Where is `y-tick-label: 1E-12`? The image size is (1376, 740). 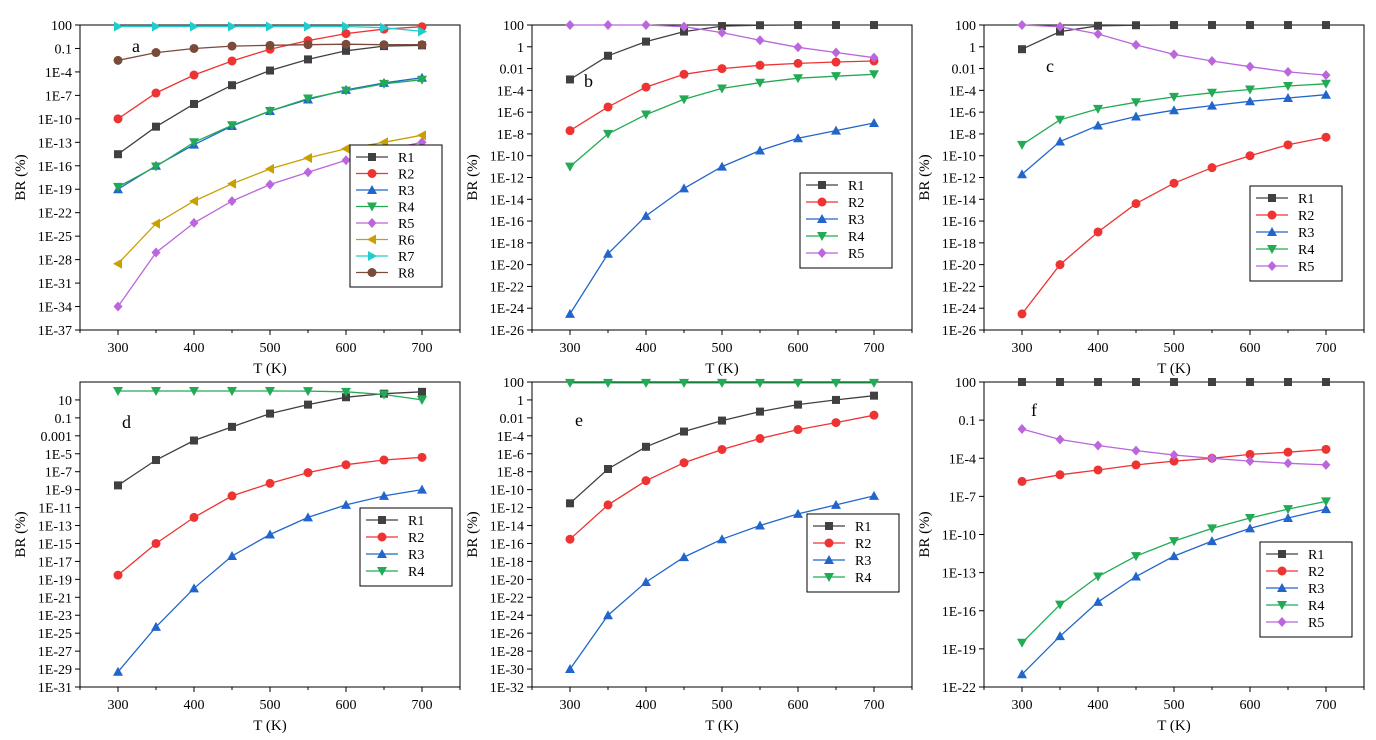
y-tick-label: 1E-12 is located at coordinates (959, 179).